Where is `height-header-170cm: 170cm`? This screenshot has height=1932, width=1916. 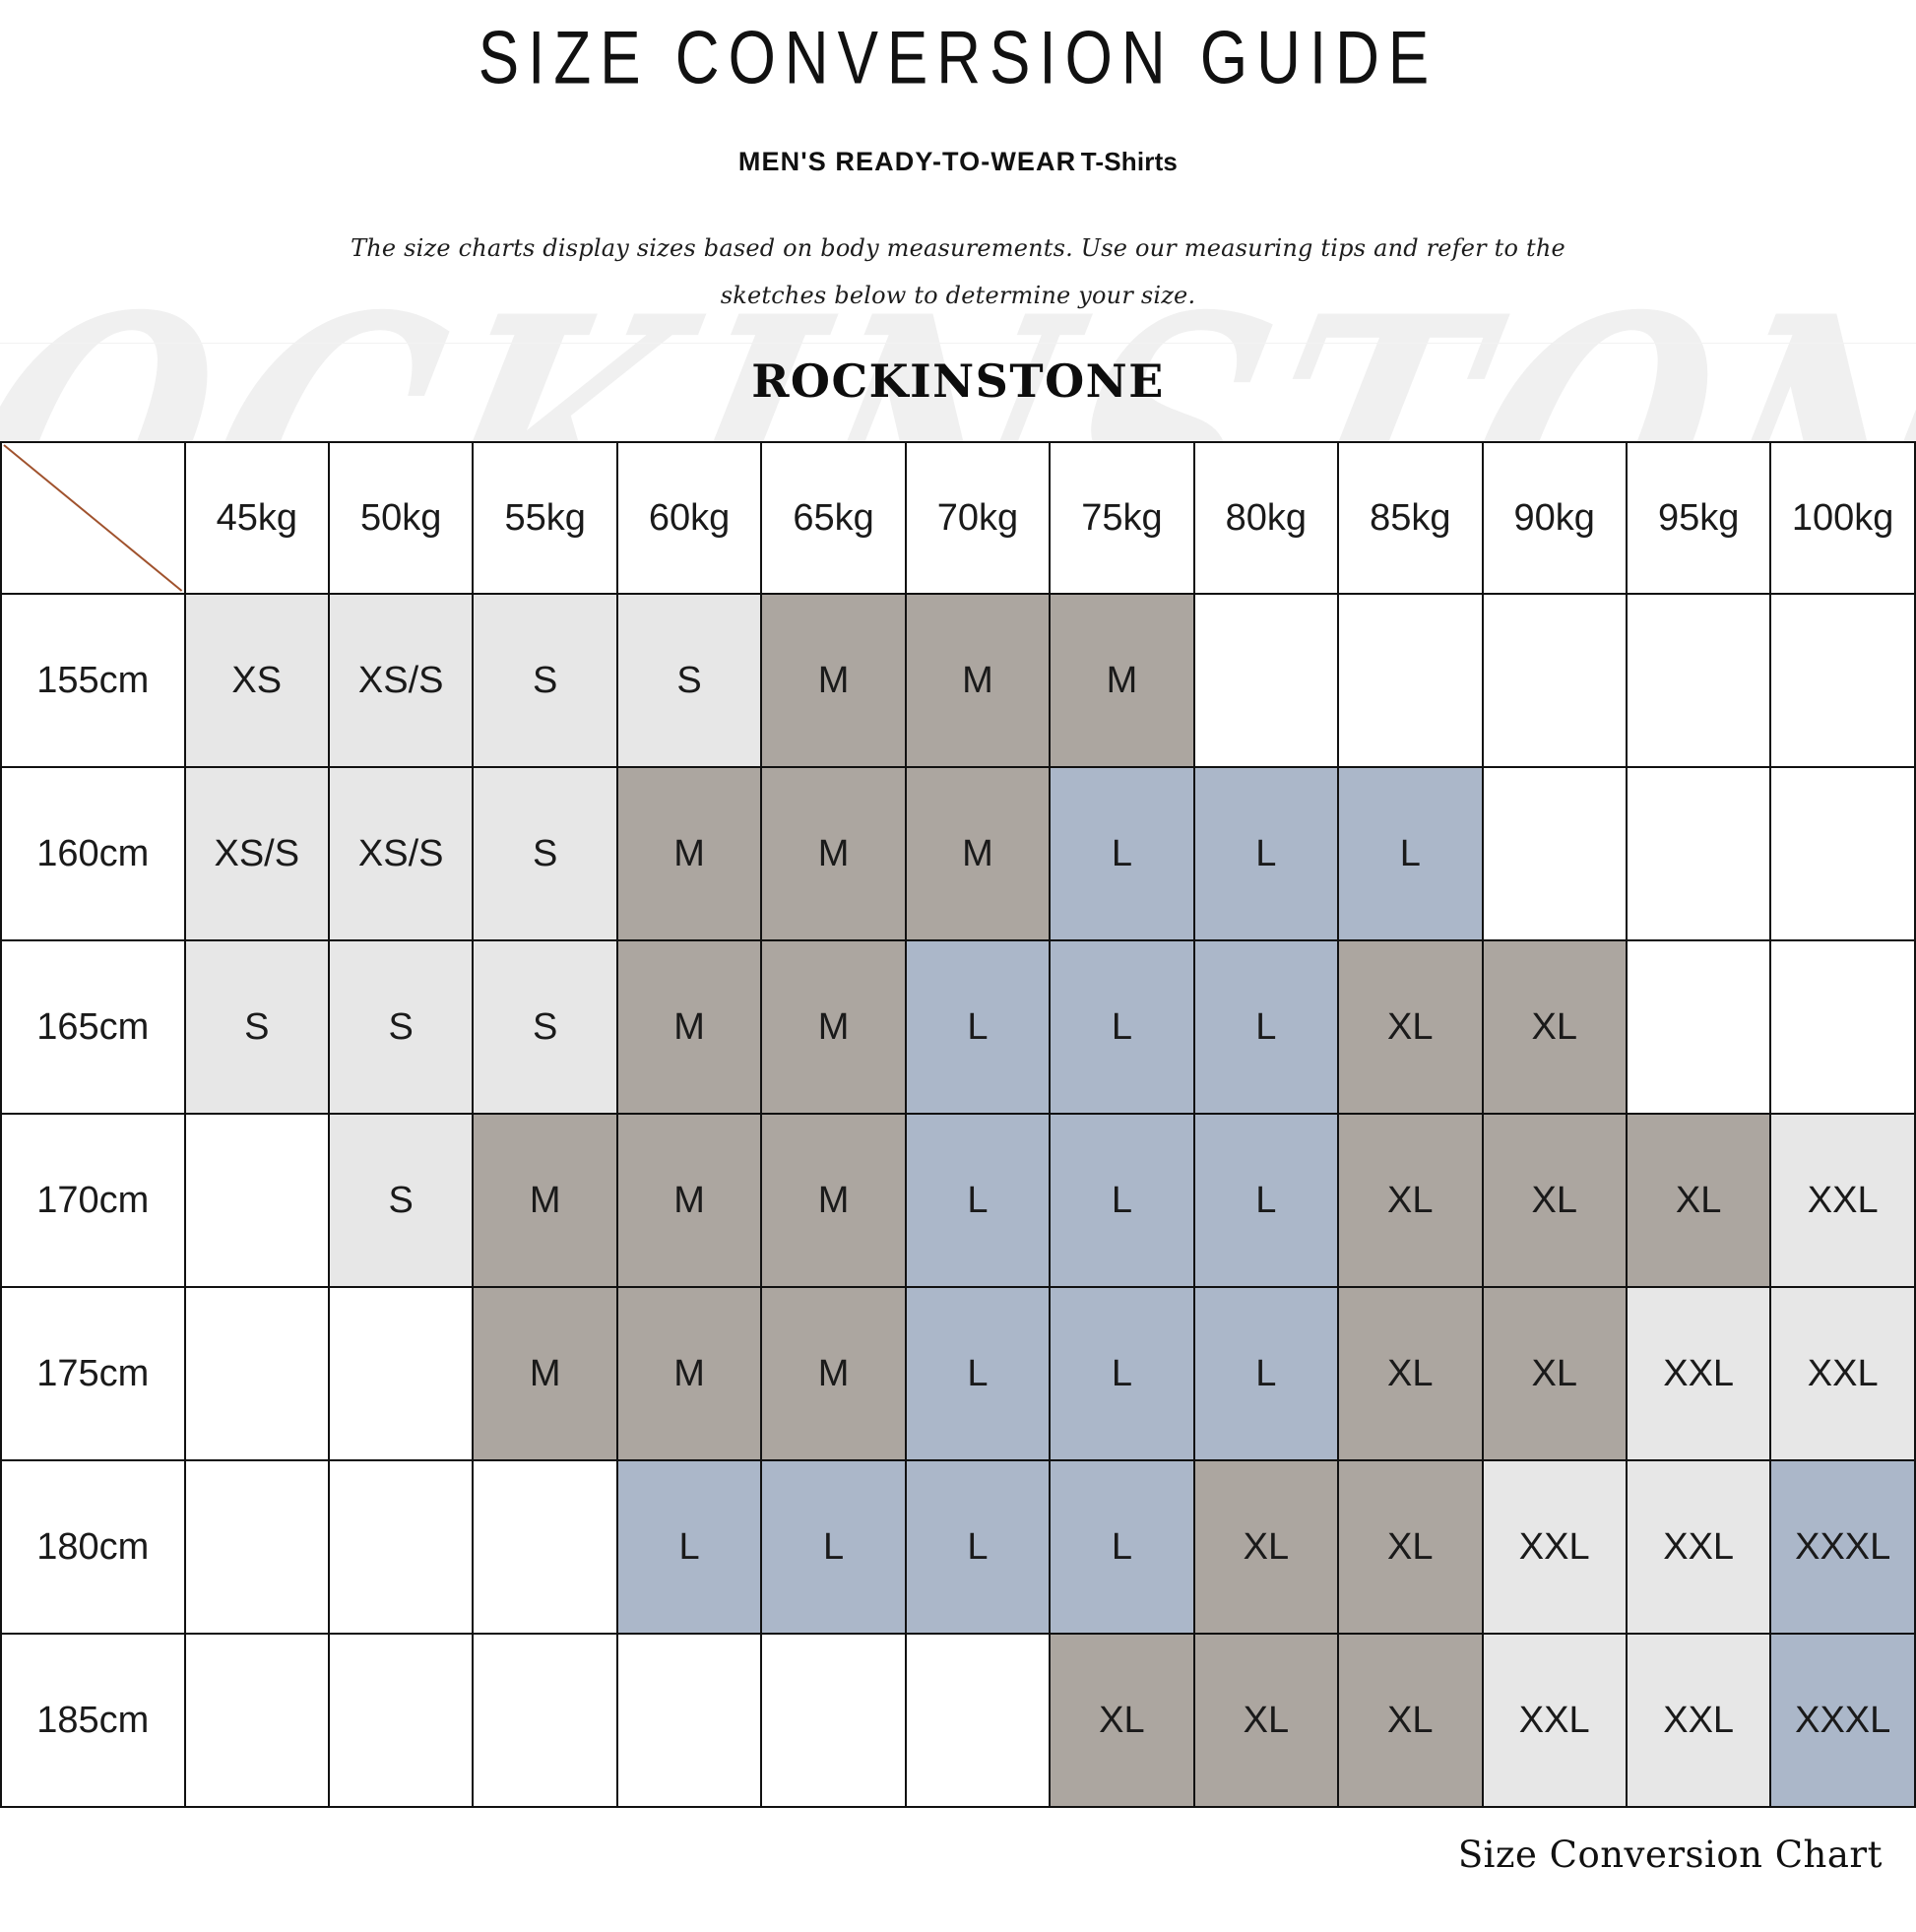 height-header-170cm: 170cm is located at coordinates (93, 1200).